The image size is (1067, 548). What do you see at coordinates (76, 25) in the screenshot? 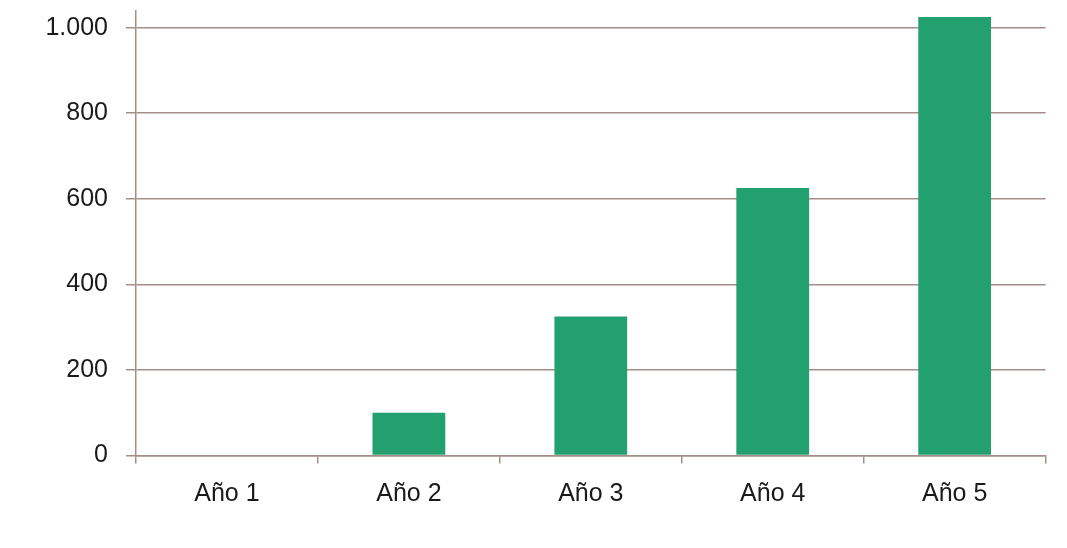
I see `y-tick-label: 1.000` at bounding box center [76, 25].